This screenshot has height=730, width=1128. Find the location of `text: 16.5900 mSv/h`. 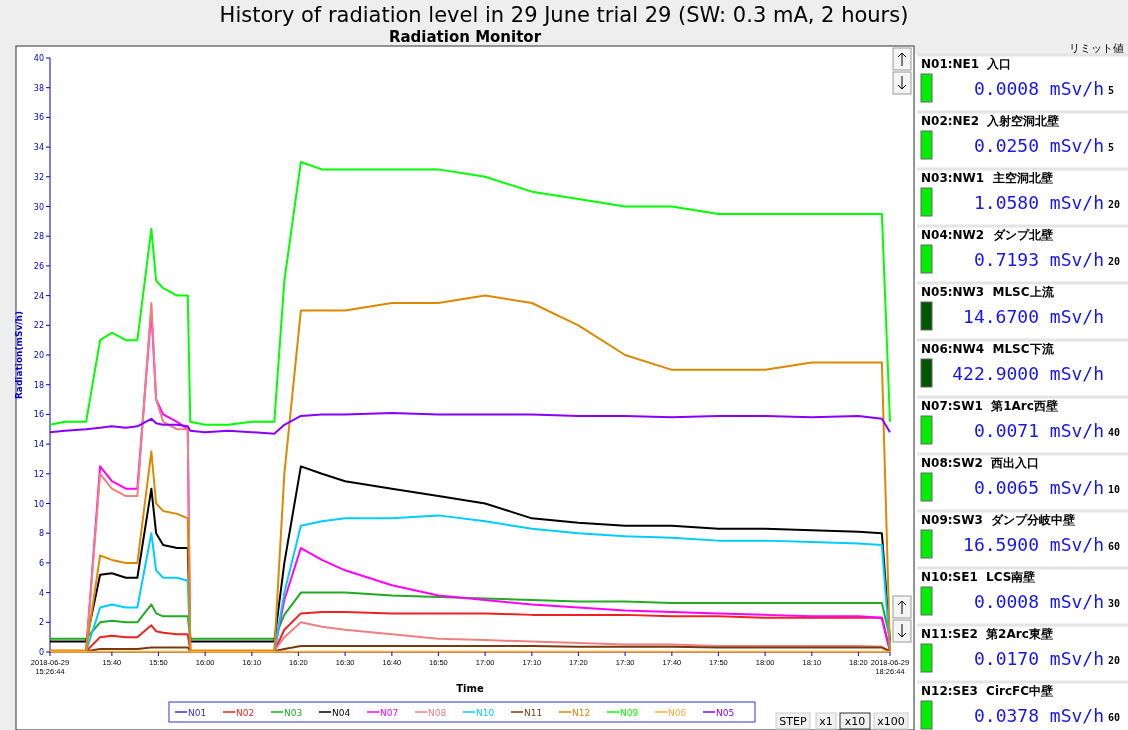

text: 16.5900 mSv/h is located at coordinates (1033, 544).